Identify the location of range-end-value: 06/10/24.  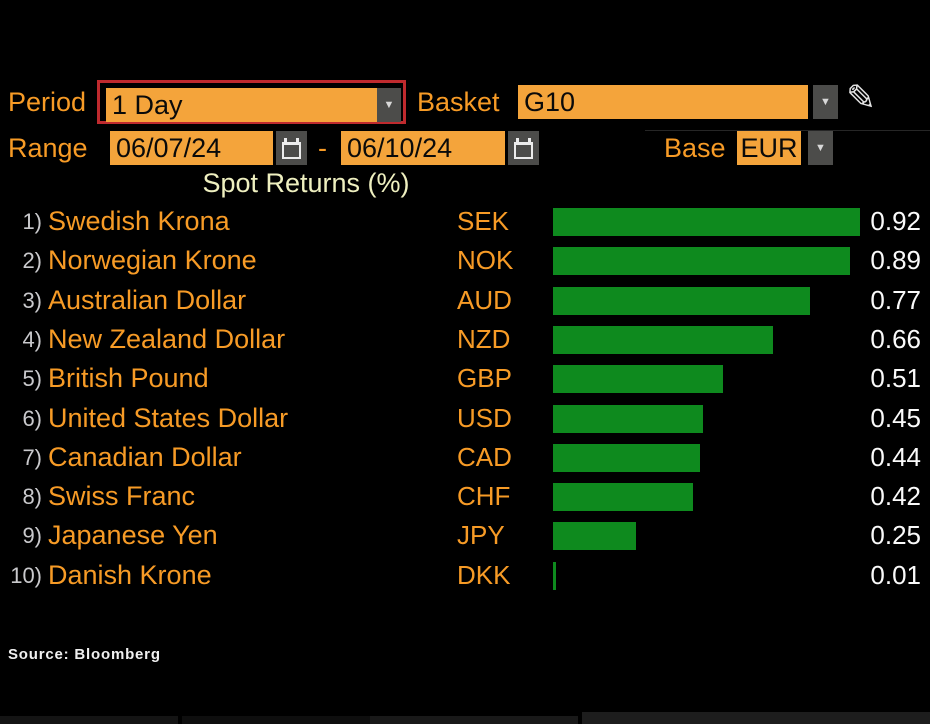
(400, 148).